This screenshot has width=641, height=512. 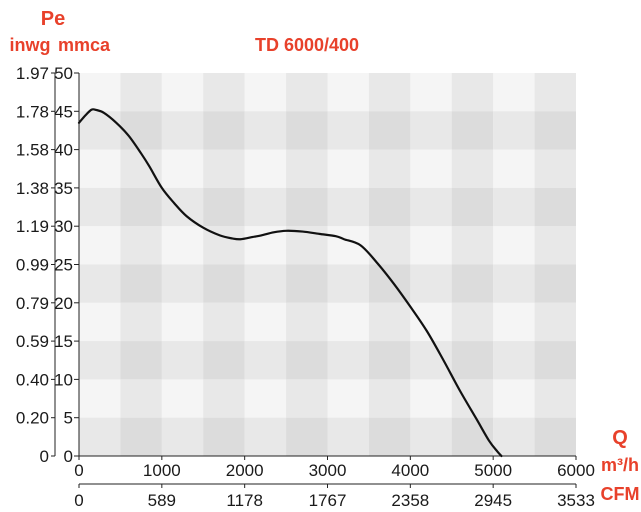 I want to click on x-tick-label-m3h: 2000, so click(x=245, y=470).